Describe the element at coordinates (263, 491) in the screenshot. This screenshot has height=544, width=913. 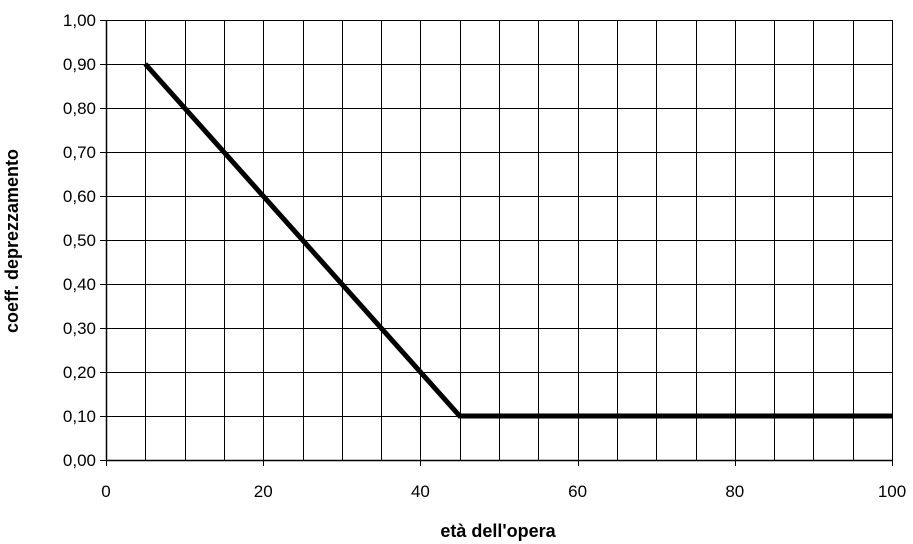
I see `x-tick-label: 20` at that location.